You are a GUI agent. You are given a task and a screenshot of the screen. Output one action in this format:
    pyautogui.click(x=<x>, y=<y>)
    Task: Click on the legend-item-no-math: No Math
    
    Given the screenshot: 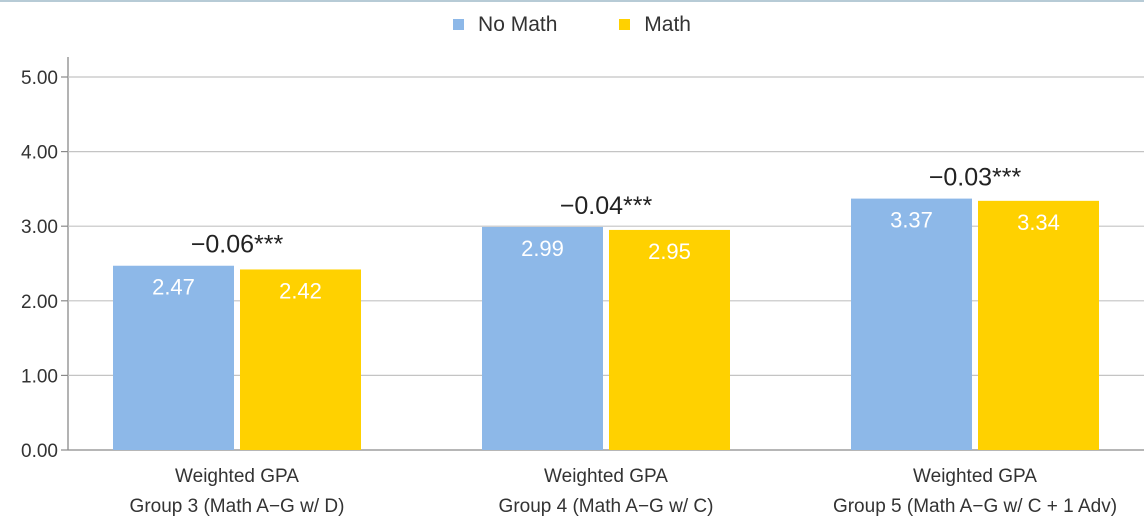 What is the action you would take?
    pyautogui.click(x=505, y=25)
    